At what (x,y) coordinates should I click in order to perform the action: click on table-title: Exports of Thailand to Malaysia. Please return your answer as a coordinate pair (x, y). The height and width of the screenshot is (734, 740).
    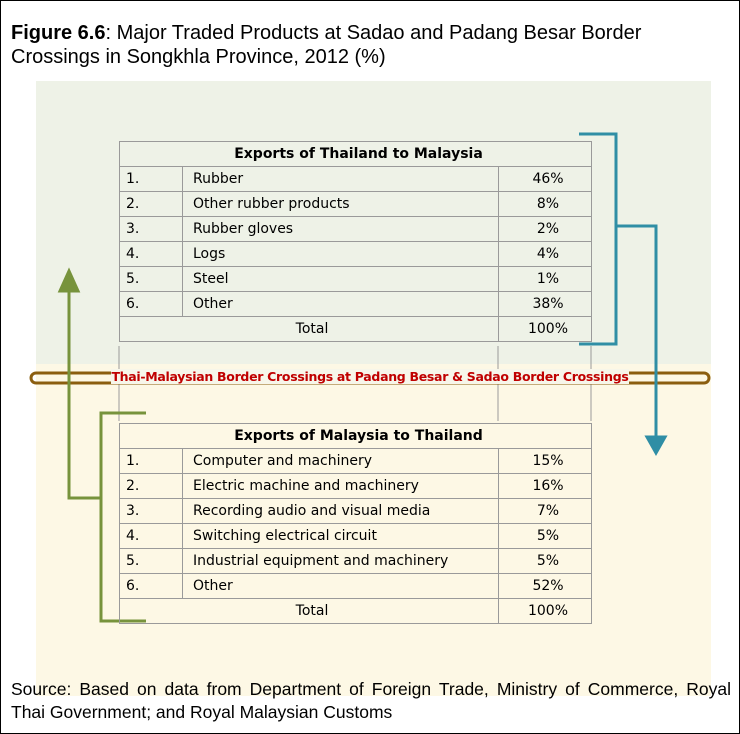
    Looking at the image, I should click on (355, 154).